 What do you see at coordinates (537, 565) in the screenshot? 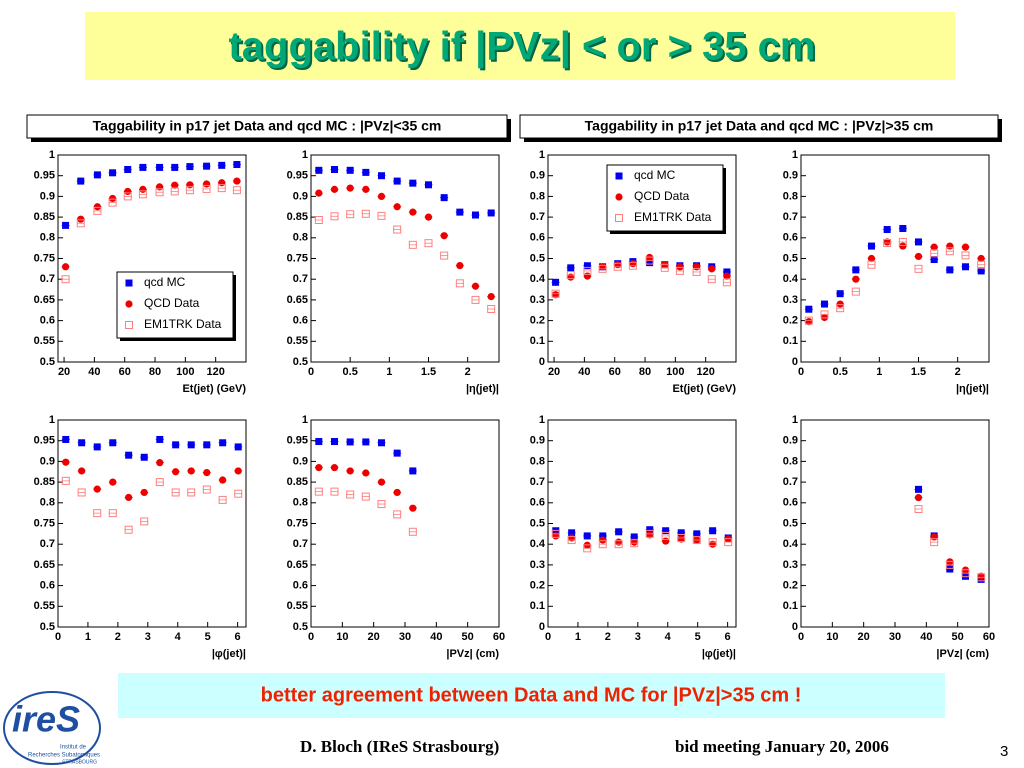
I see `y-tick-label: 0.3` at bounding box center [537, 565].